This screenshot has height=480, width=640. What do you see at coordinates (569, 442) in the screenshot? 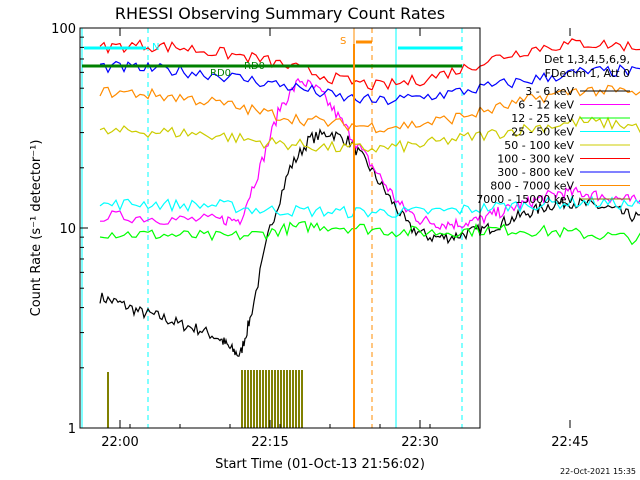
I see `x-tick-label-3: 22:45` at bounding box center [569, 442].